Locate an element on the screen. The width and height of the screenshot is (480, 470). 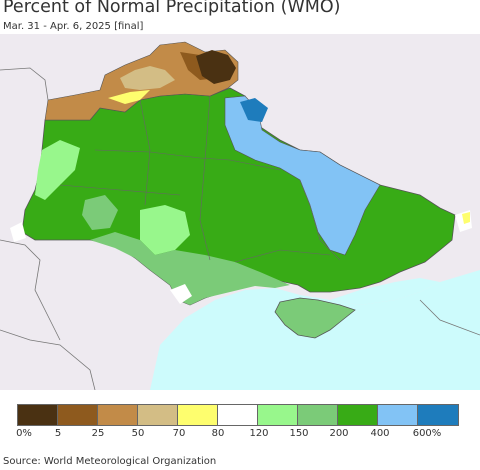
legend-color-bar is located at coordinates (238, 415).